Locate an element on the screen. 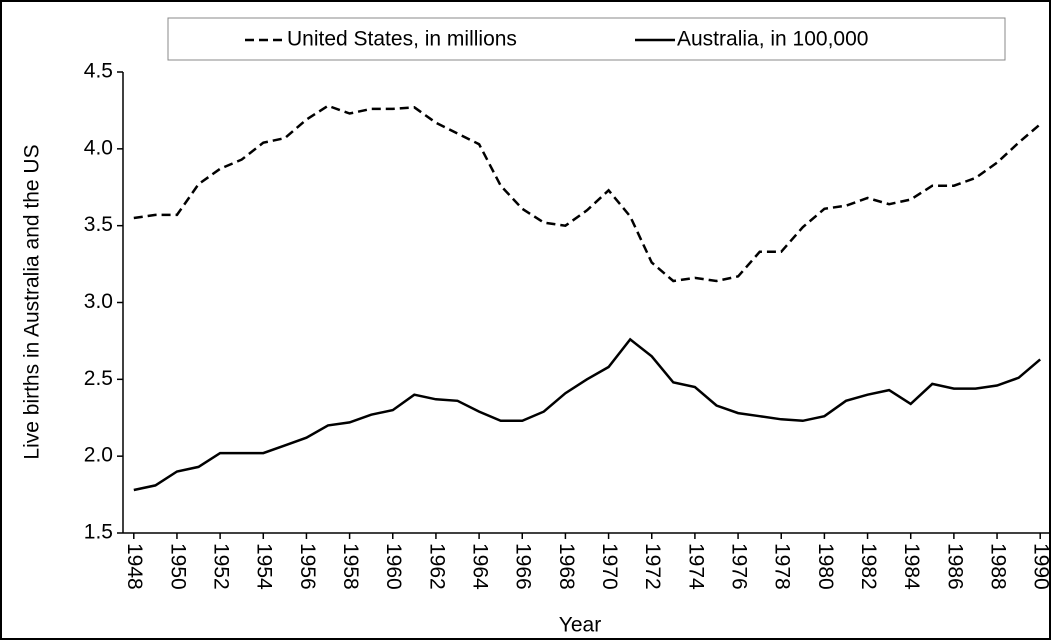 The width and height of the screenshot is (1051, 640). x-tick-label: 1954 is located at coordinates (264, 566).